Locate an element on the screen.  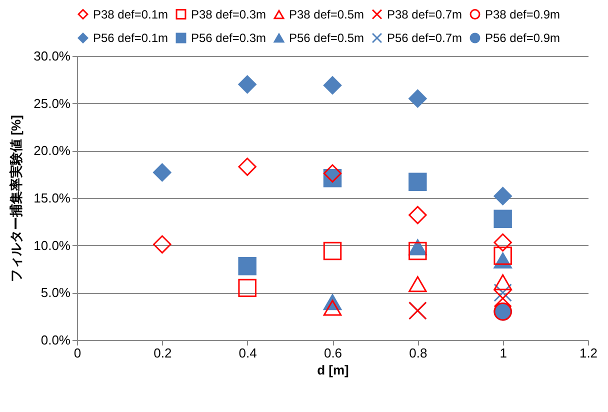
legend-label: P56 def=0.5m is located at coordinates (326, 38).